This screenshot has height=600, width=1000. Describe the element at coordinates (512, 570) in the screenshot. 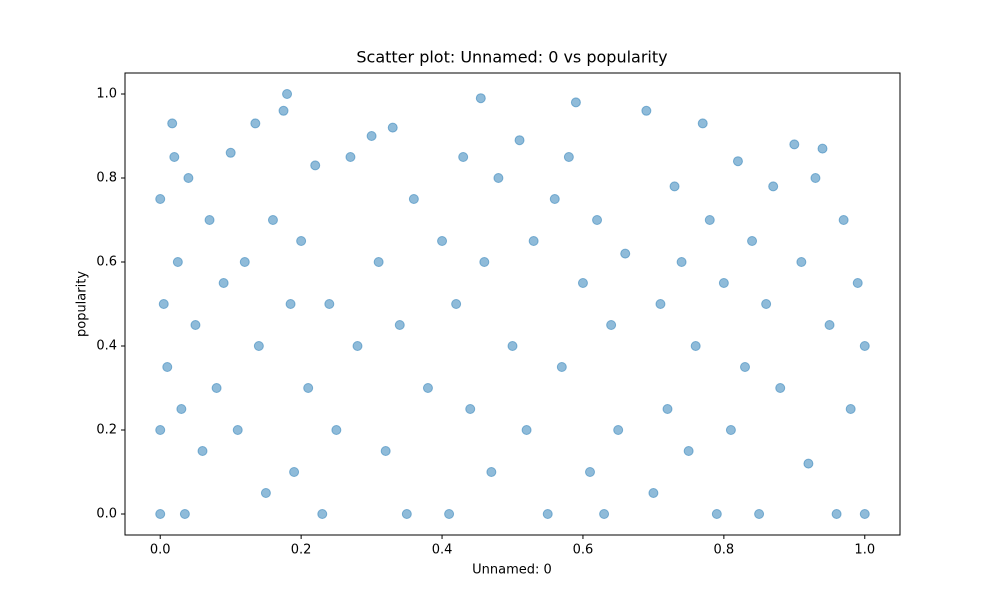

I see `x-axis-label: Unnamed: 0` at that location.